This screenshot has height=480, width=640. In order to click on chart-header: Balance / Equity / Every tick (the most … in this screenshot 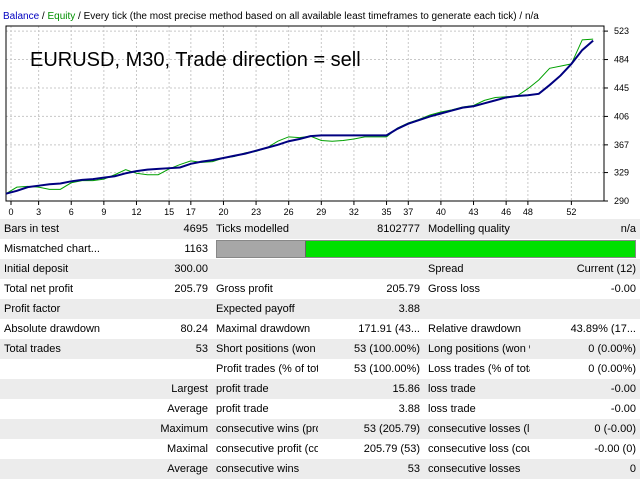, I will do `click(271, 16)`.